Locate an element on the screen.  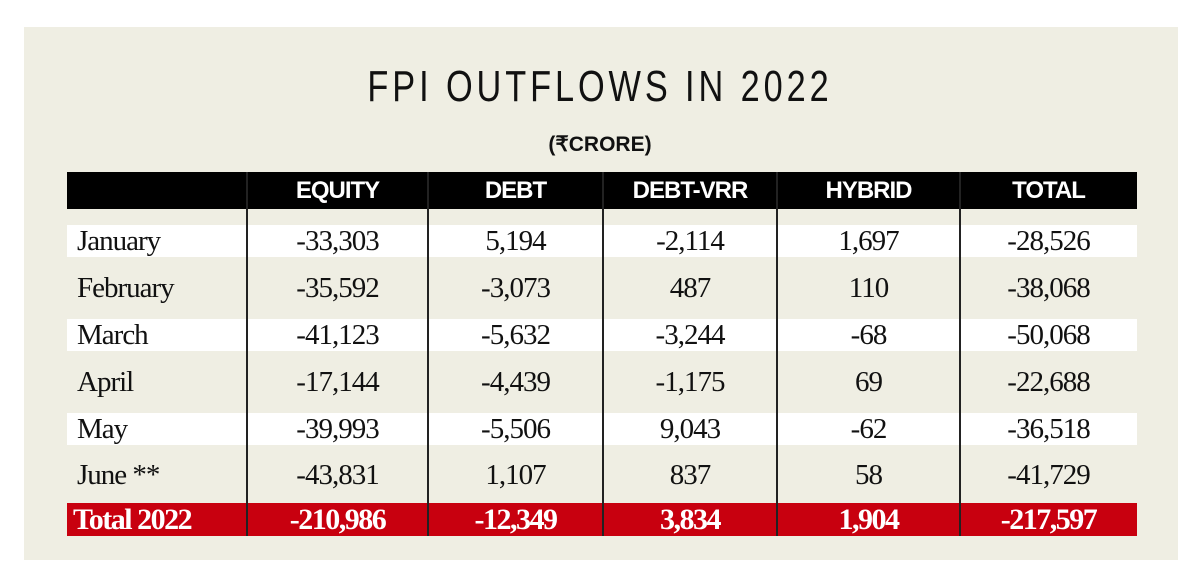
column-header: DEBT is located at coordinates (515, 190).